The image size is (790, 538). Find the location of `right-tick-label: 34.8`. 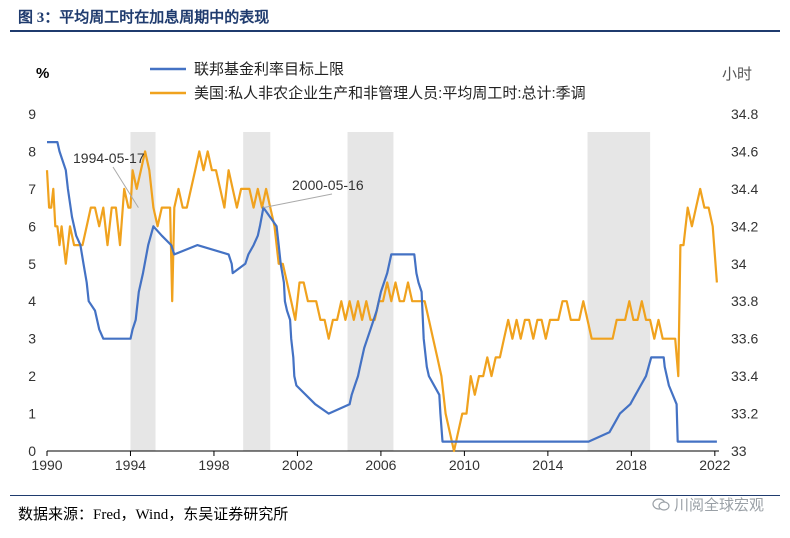

right-tick-label: 34.8 is located at coordinates (744, 114).